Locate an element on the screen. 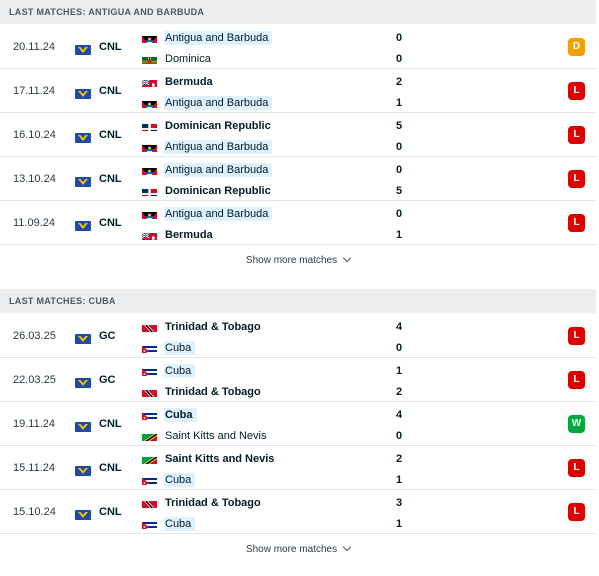 The image size is (599, 576). team-home: Bermuda is located at coordinates (179, 82).